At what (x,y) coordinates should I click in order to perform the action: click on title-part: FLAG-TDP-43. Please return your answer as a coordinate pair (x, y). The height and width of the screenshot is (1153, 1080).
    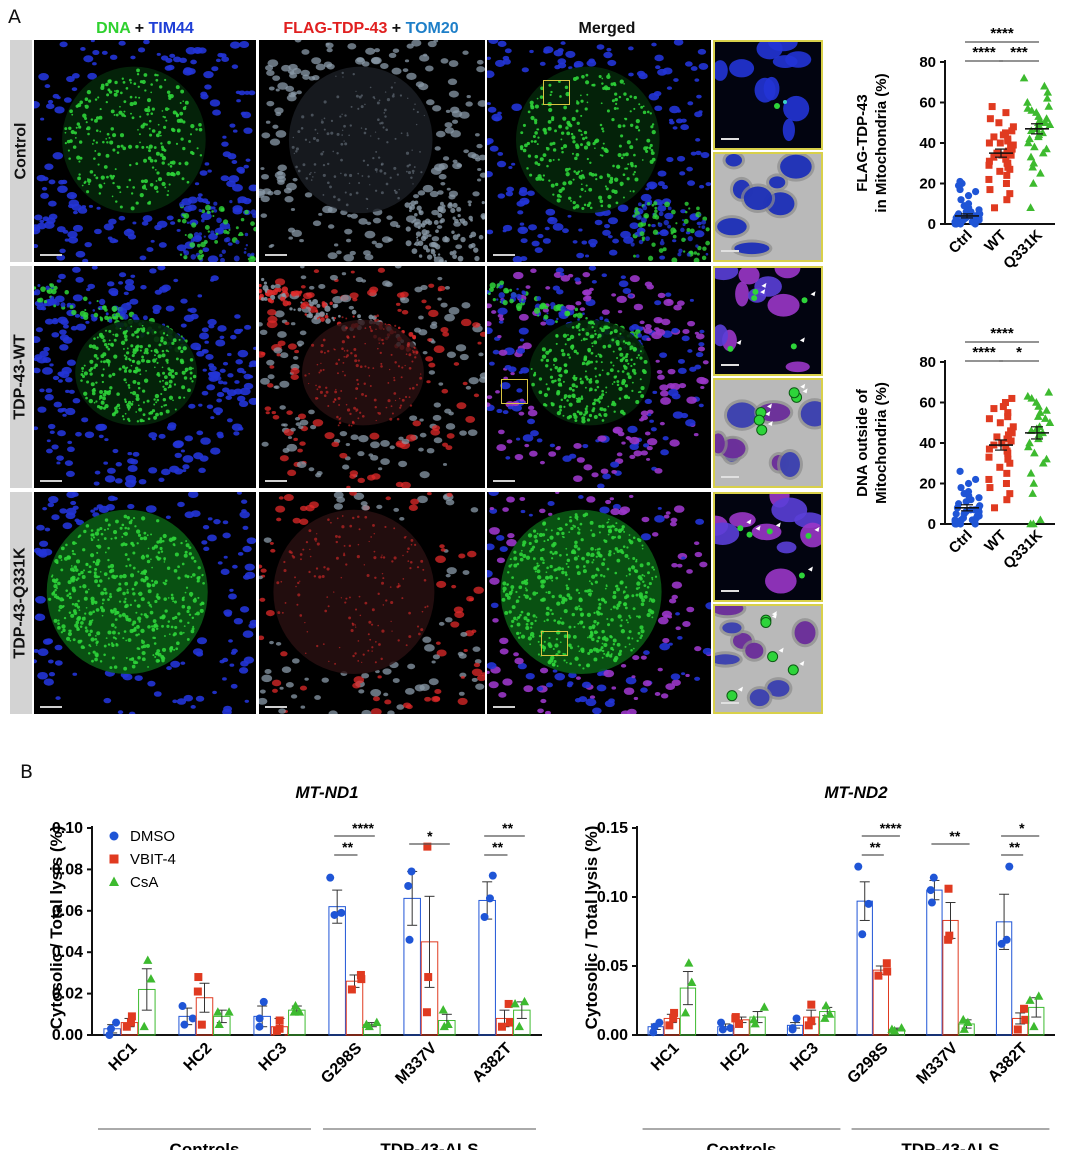
    Looking at the image, I should click on (335, 28).